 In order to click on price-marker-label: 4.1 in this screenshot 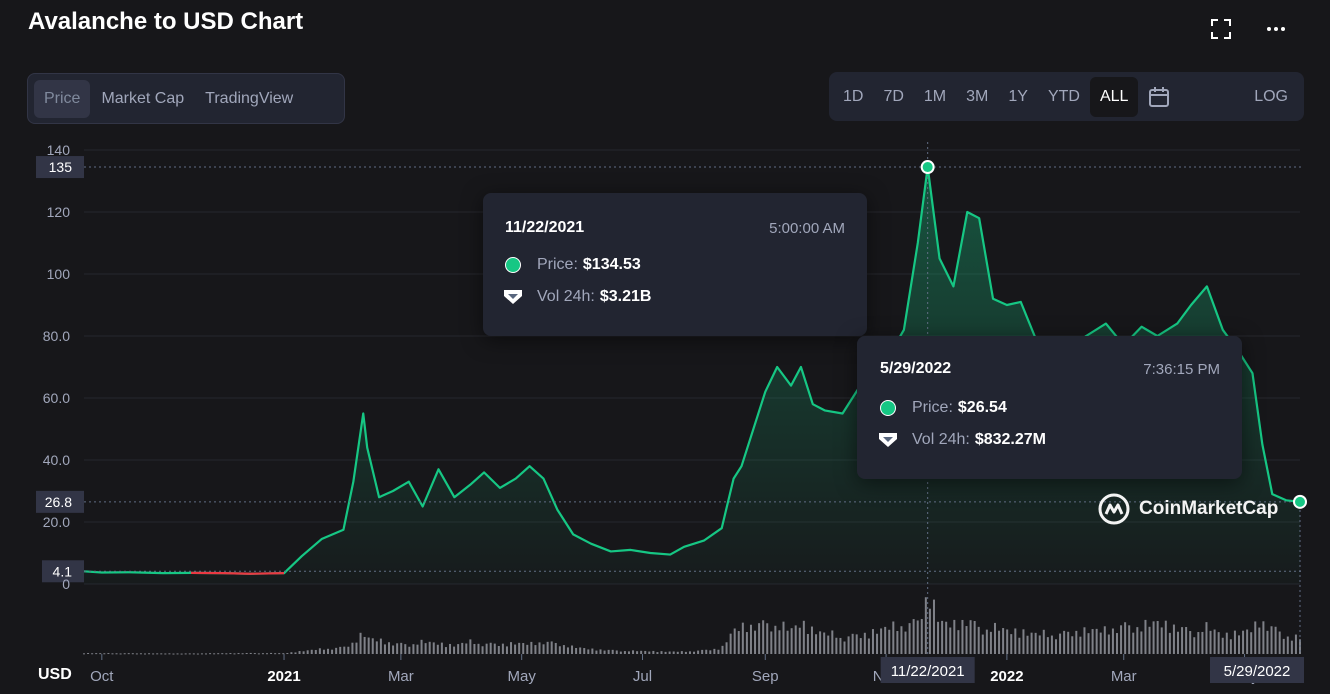, I will do `click(63, 571)`.